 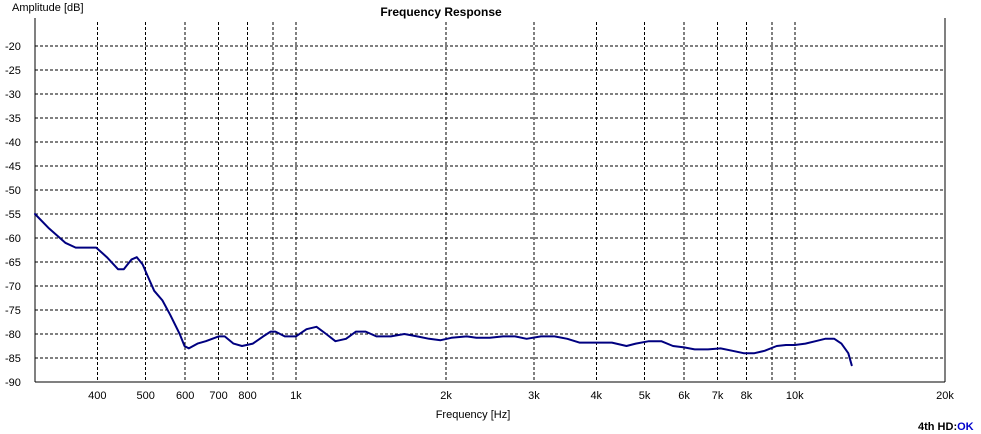 I want to click on y-tick-label: -20, so click(x=13, y=47).